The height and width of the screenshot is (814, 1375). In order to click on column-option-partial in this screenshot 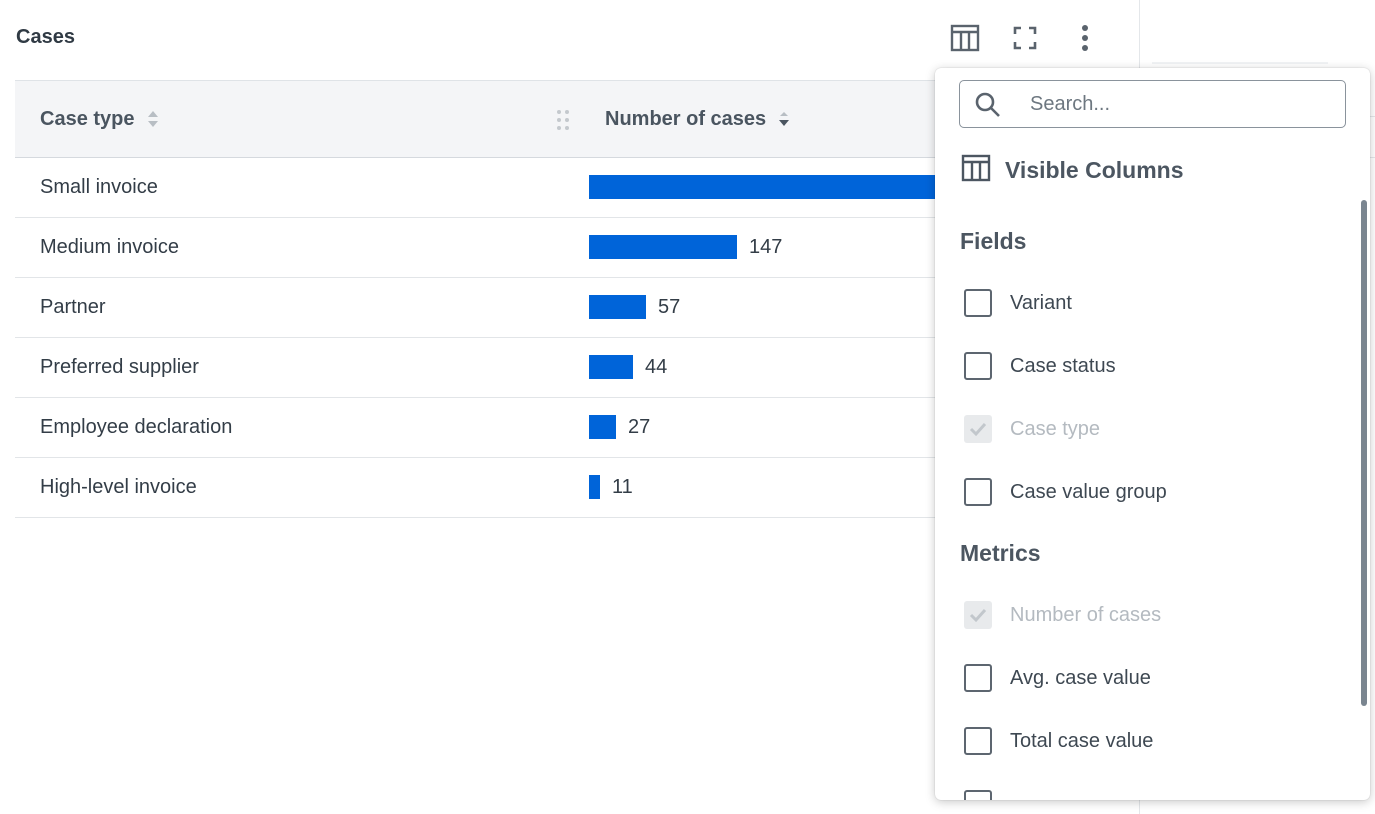, I will do `click(978, 795)`.